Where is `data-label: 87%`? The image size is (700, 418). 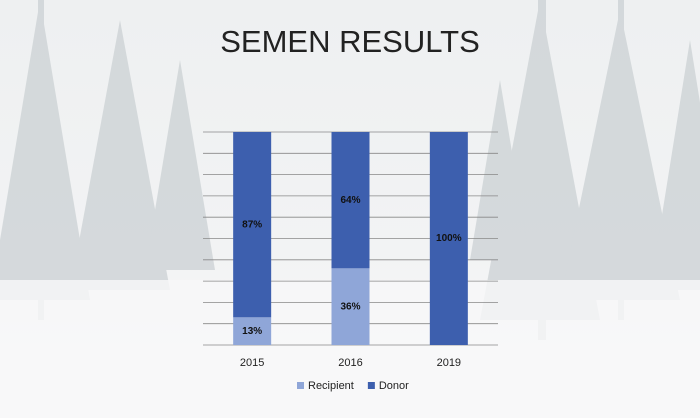
data-label: 87% is located at coordinates (252, 224).